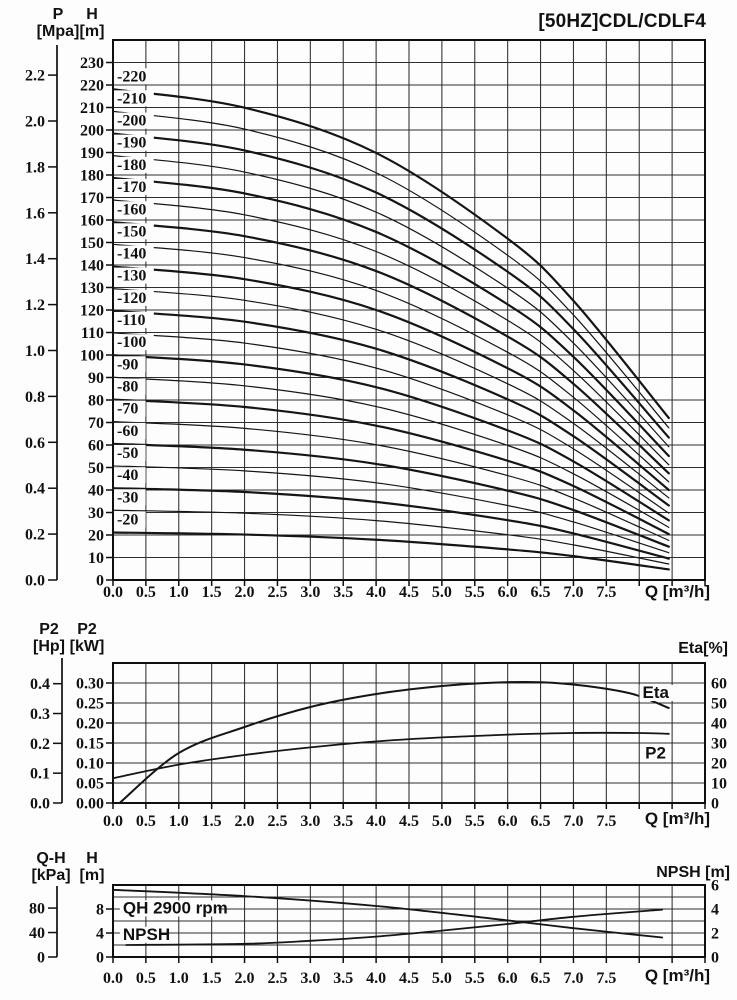 This screenshot has height=1000, width=737. Describe the element at coordinates (131, 76) in the screenshot. I see `curve-label--220: -220` at that location.